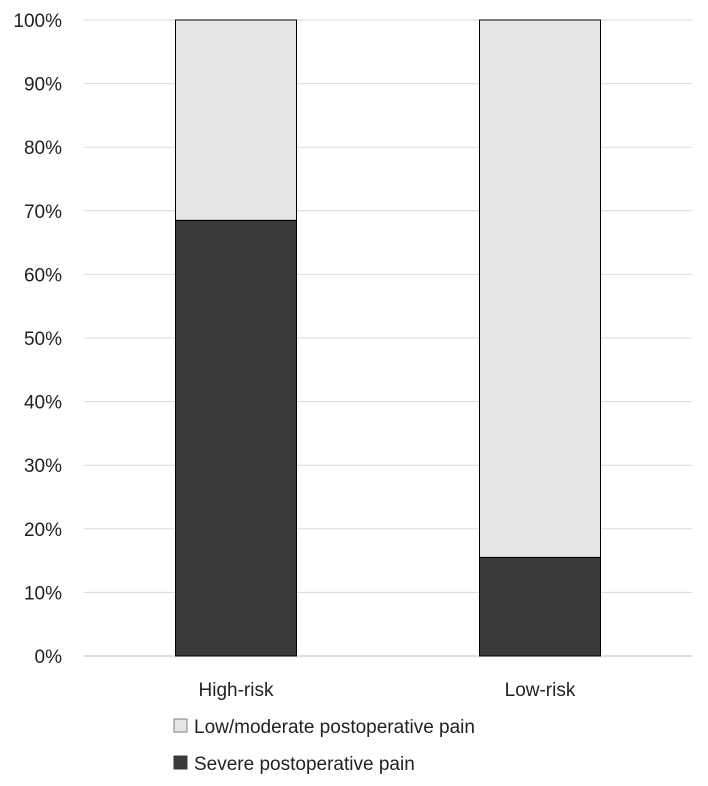  Describe the element at coordinates (43, 593) in the screenshot. I see `y-tick-label-10: 10%` at that location.